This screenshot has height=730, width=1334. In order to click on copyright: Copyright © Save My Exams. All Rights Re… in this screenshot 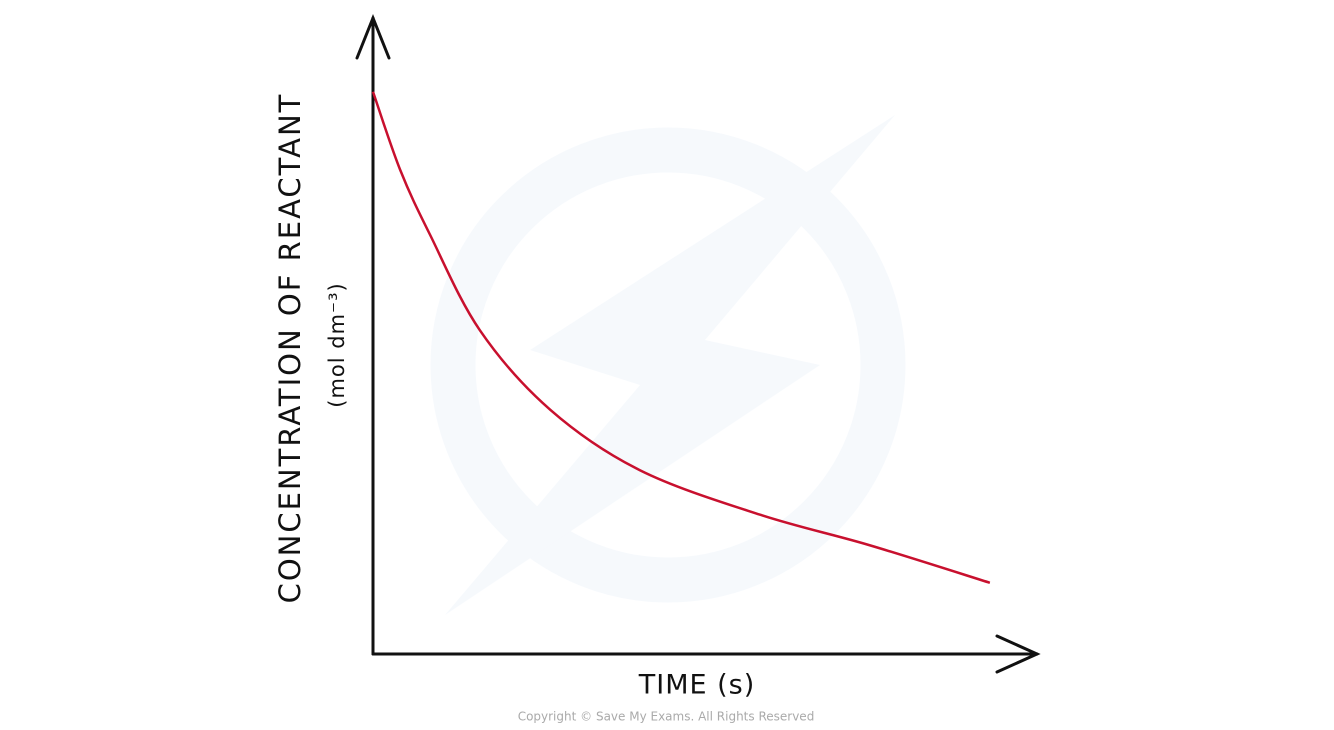, I will do `click(666, 717)`.